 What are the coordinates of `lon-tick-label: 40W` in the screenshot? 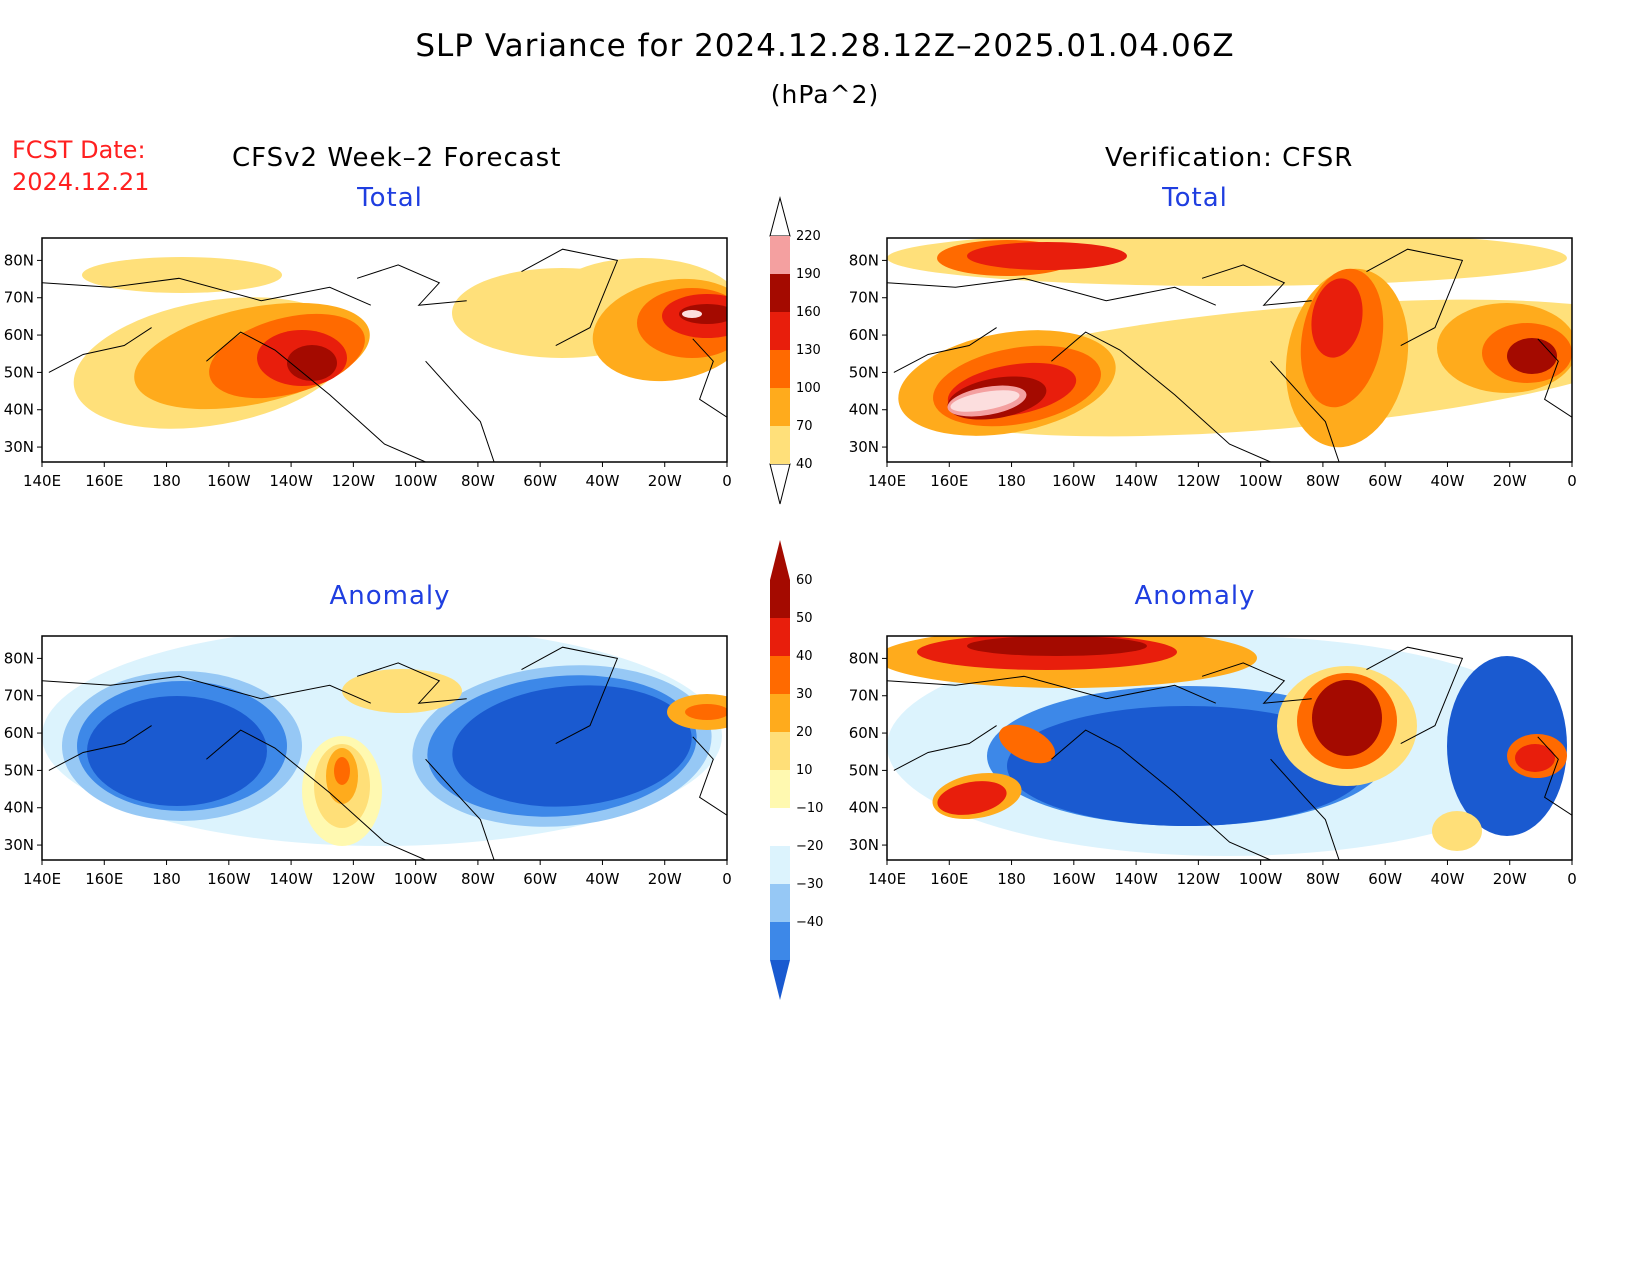 It's located at (602, 481).